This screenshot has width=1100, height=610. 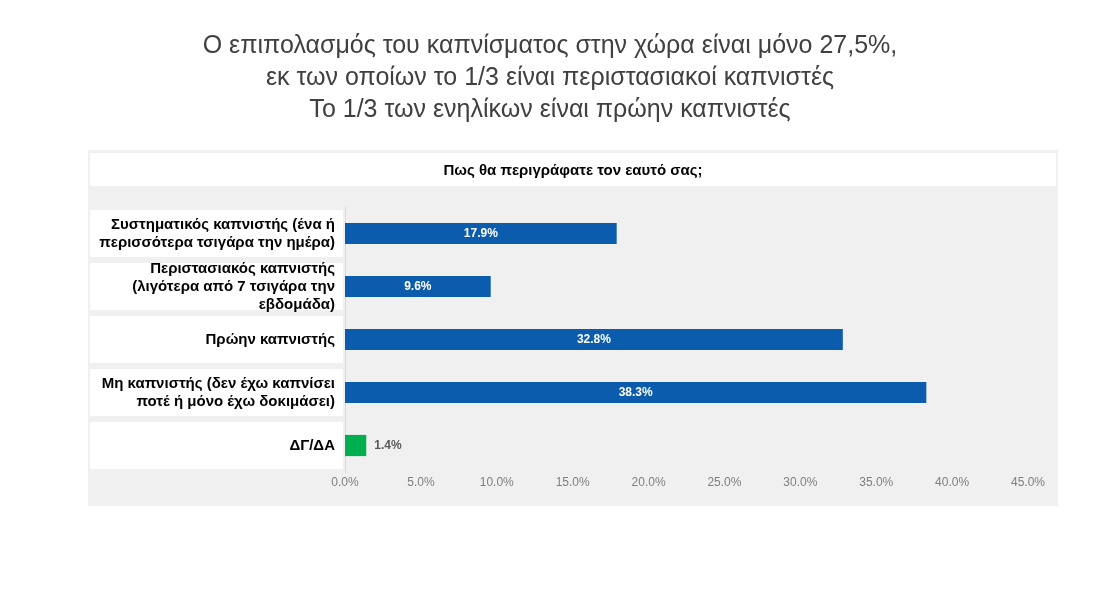 What do you see at coordinates (550, 76) in the screenshot?
I see `chart-title: Ο επιπολασμός του καπνίσματος στην χώρα είναι μόνο 27,5%, εκ των οποίων το 1/3 είναι περιστασιακοί καπνιστές Το 1/3 των ενηλίκων είναι πρώην καπνιστές` at bounding box center [550, 76].